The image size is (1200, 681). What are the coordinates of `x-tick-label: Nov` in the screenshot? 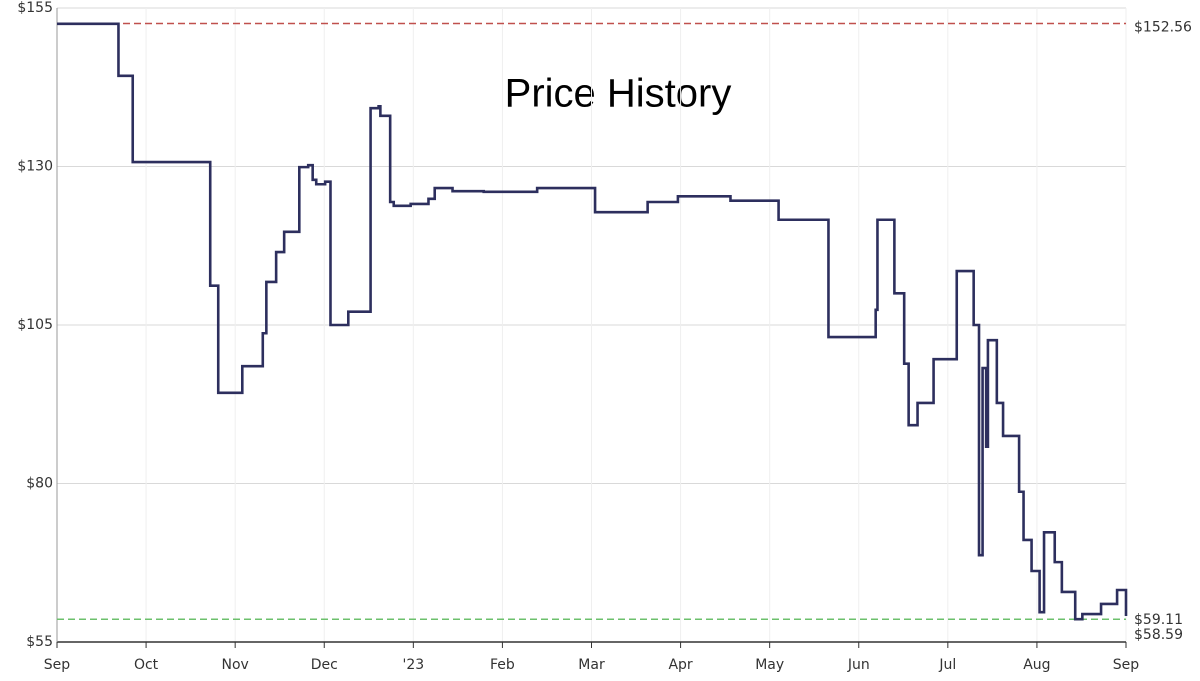 It's located at (235, 665).